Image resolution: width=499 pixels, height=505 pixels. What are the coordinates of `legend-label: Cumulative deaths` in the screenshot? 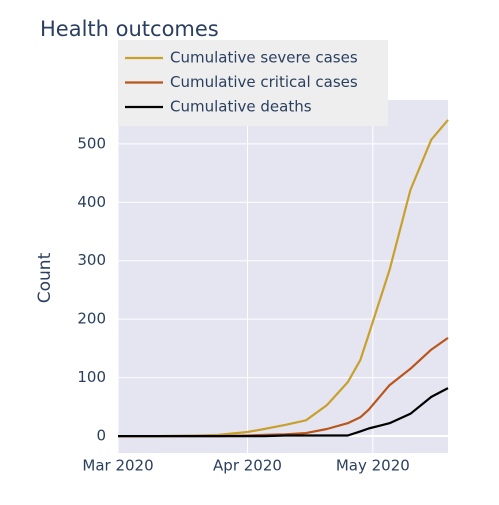 It's located at (241, 107).